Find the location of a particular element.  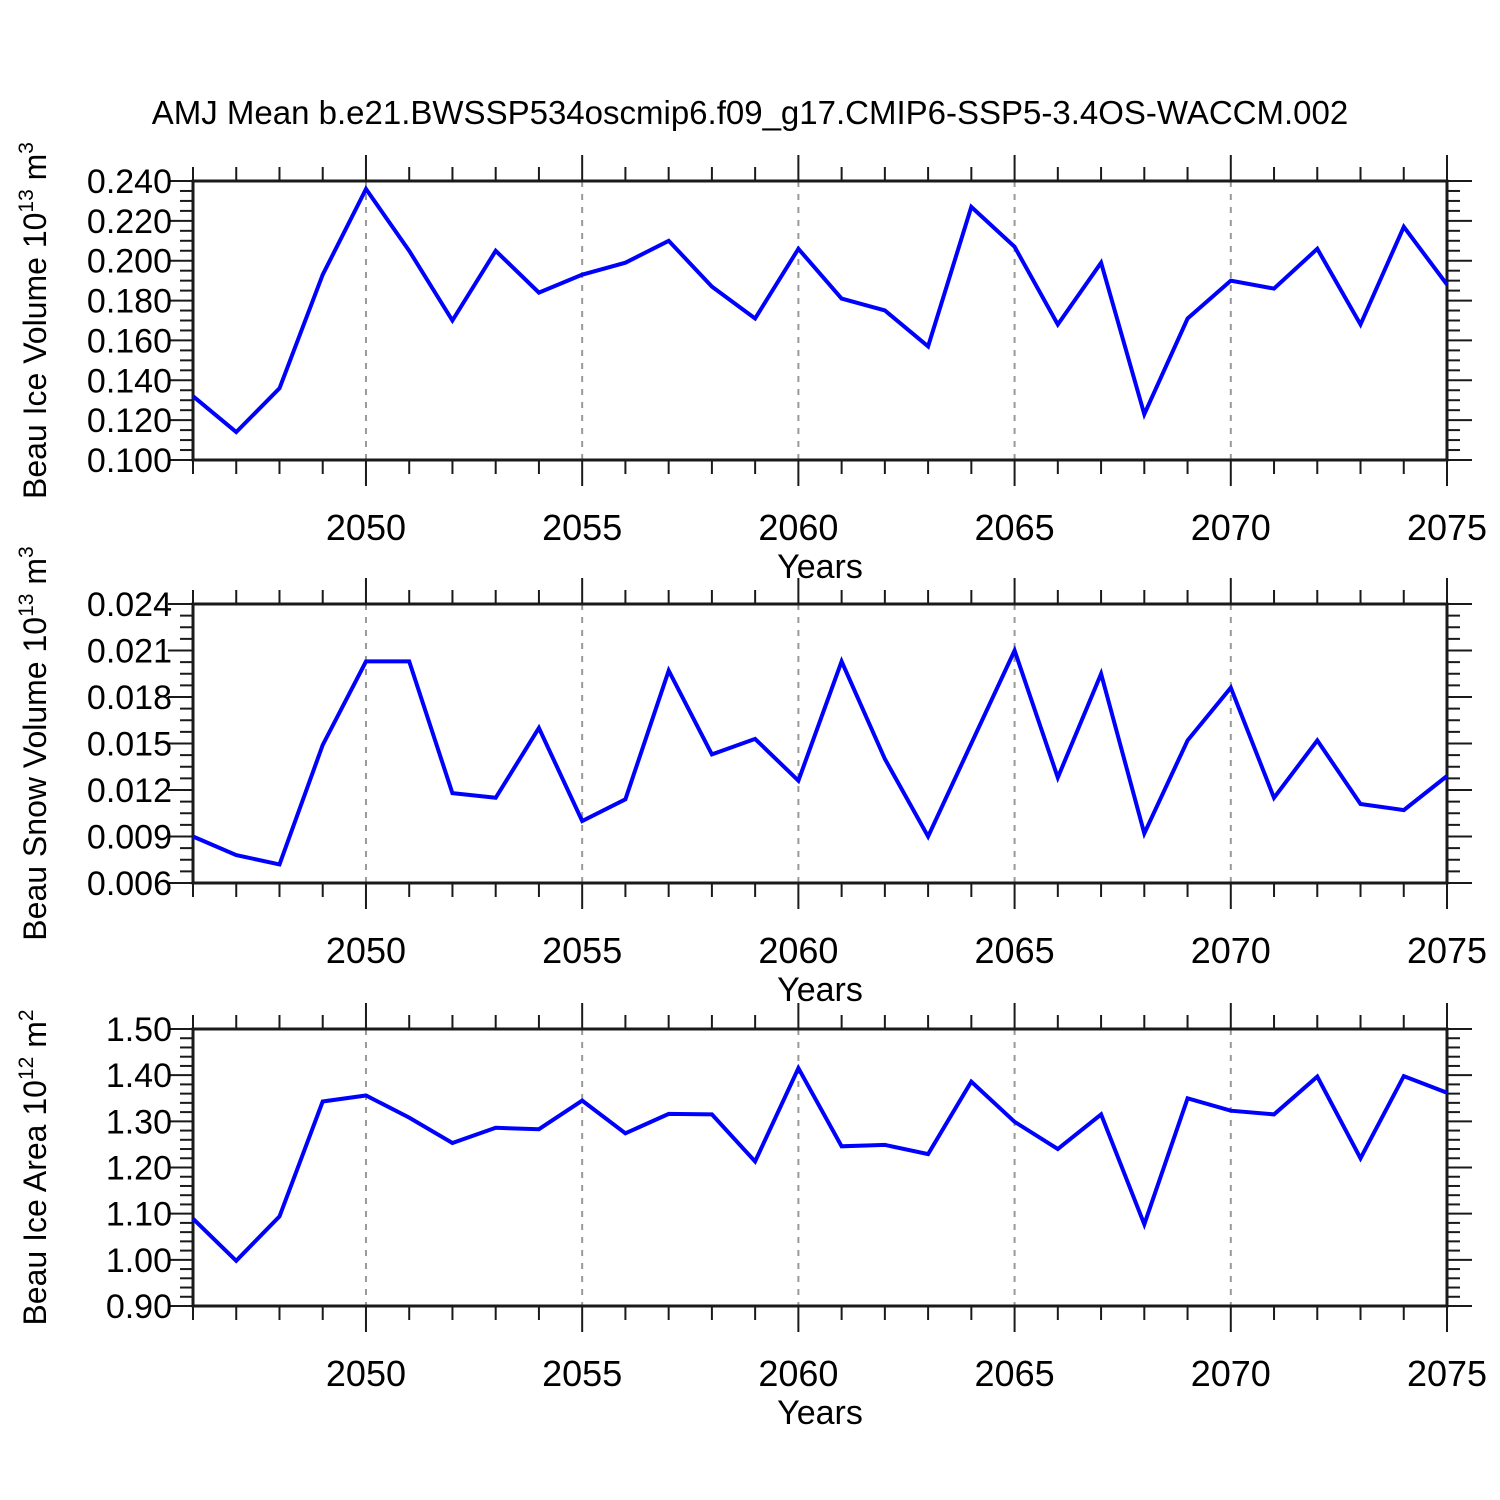

y-tick-label: 1.50 is located at coordinates (139, 1030).